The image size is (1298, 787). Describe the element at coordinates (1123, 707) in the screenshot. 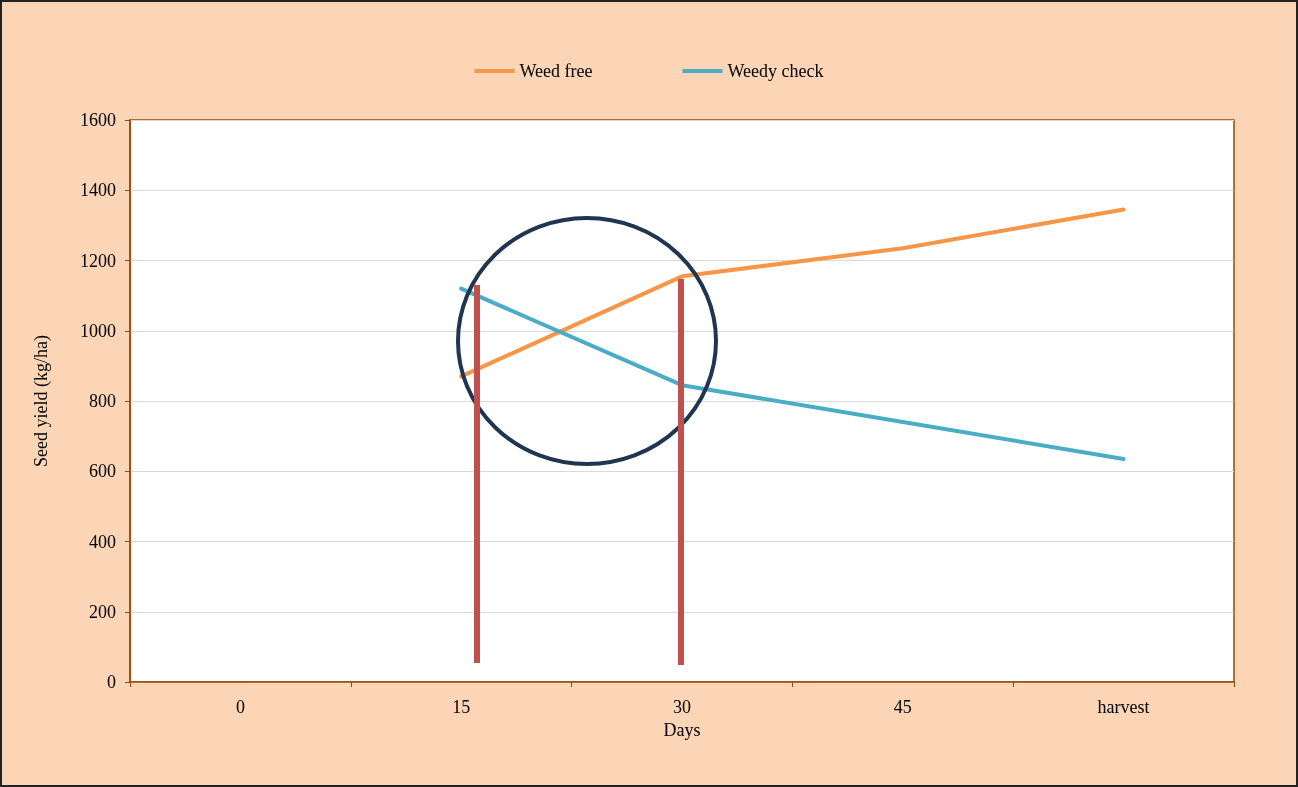

I see `x-tick-label: harvest` at that location.